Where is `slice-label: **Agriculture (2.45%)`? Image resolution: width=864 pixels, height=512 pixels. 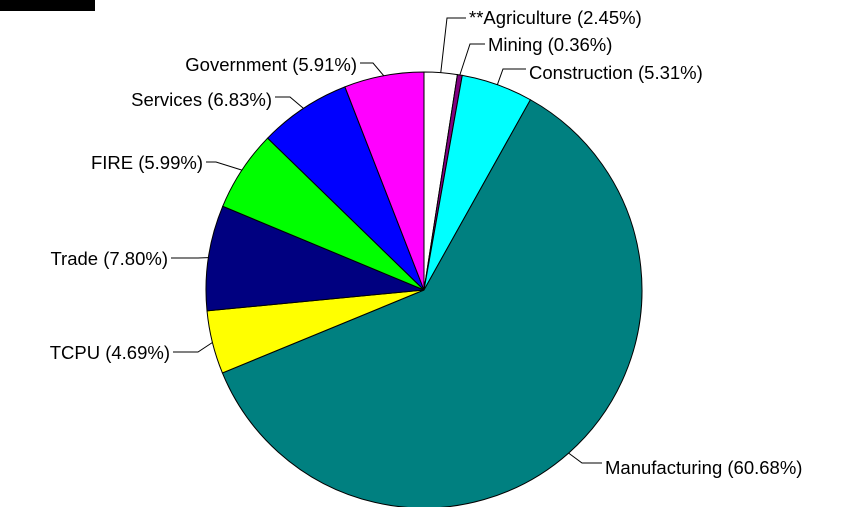 slice-label: **Agriculture (2.45%) is located at coordinates (555, 17).